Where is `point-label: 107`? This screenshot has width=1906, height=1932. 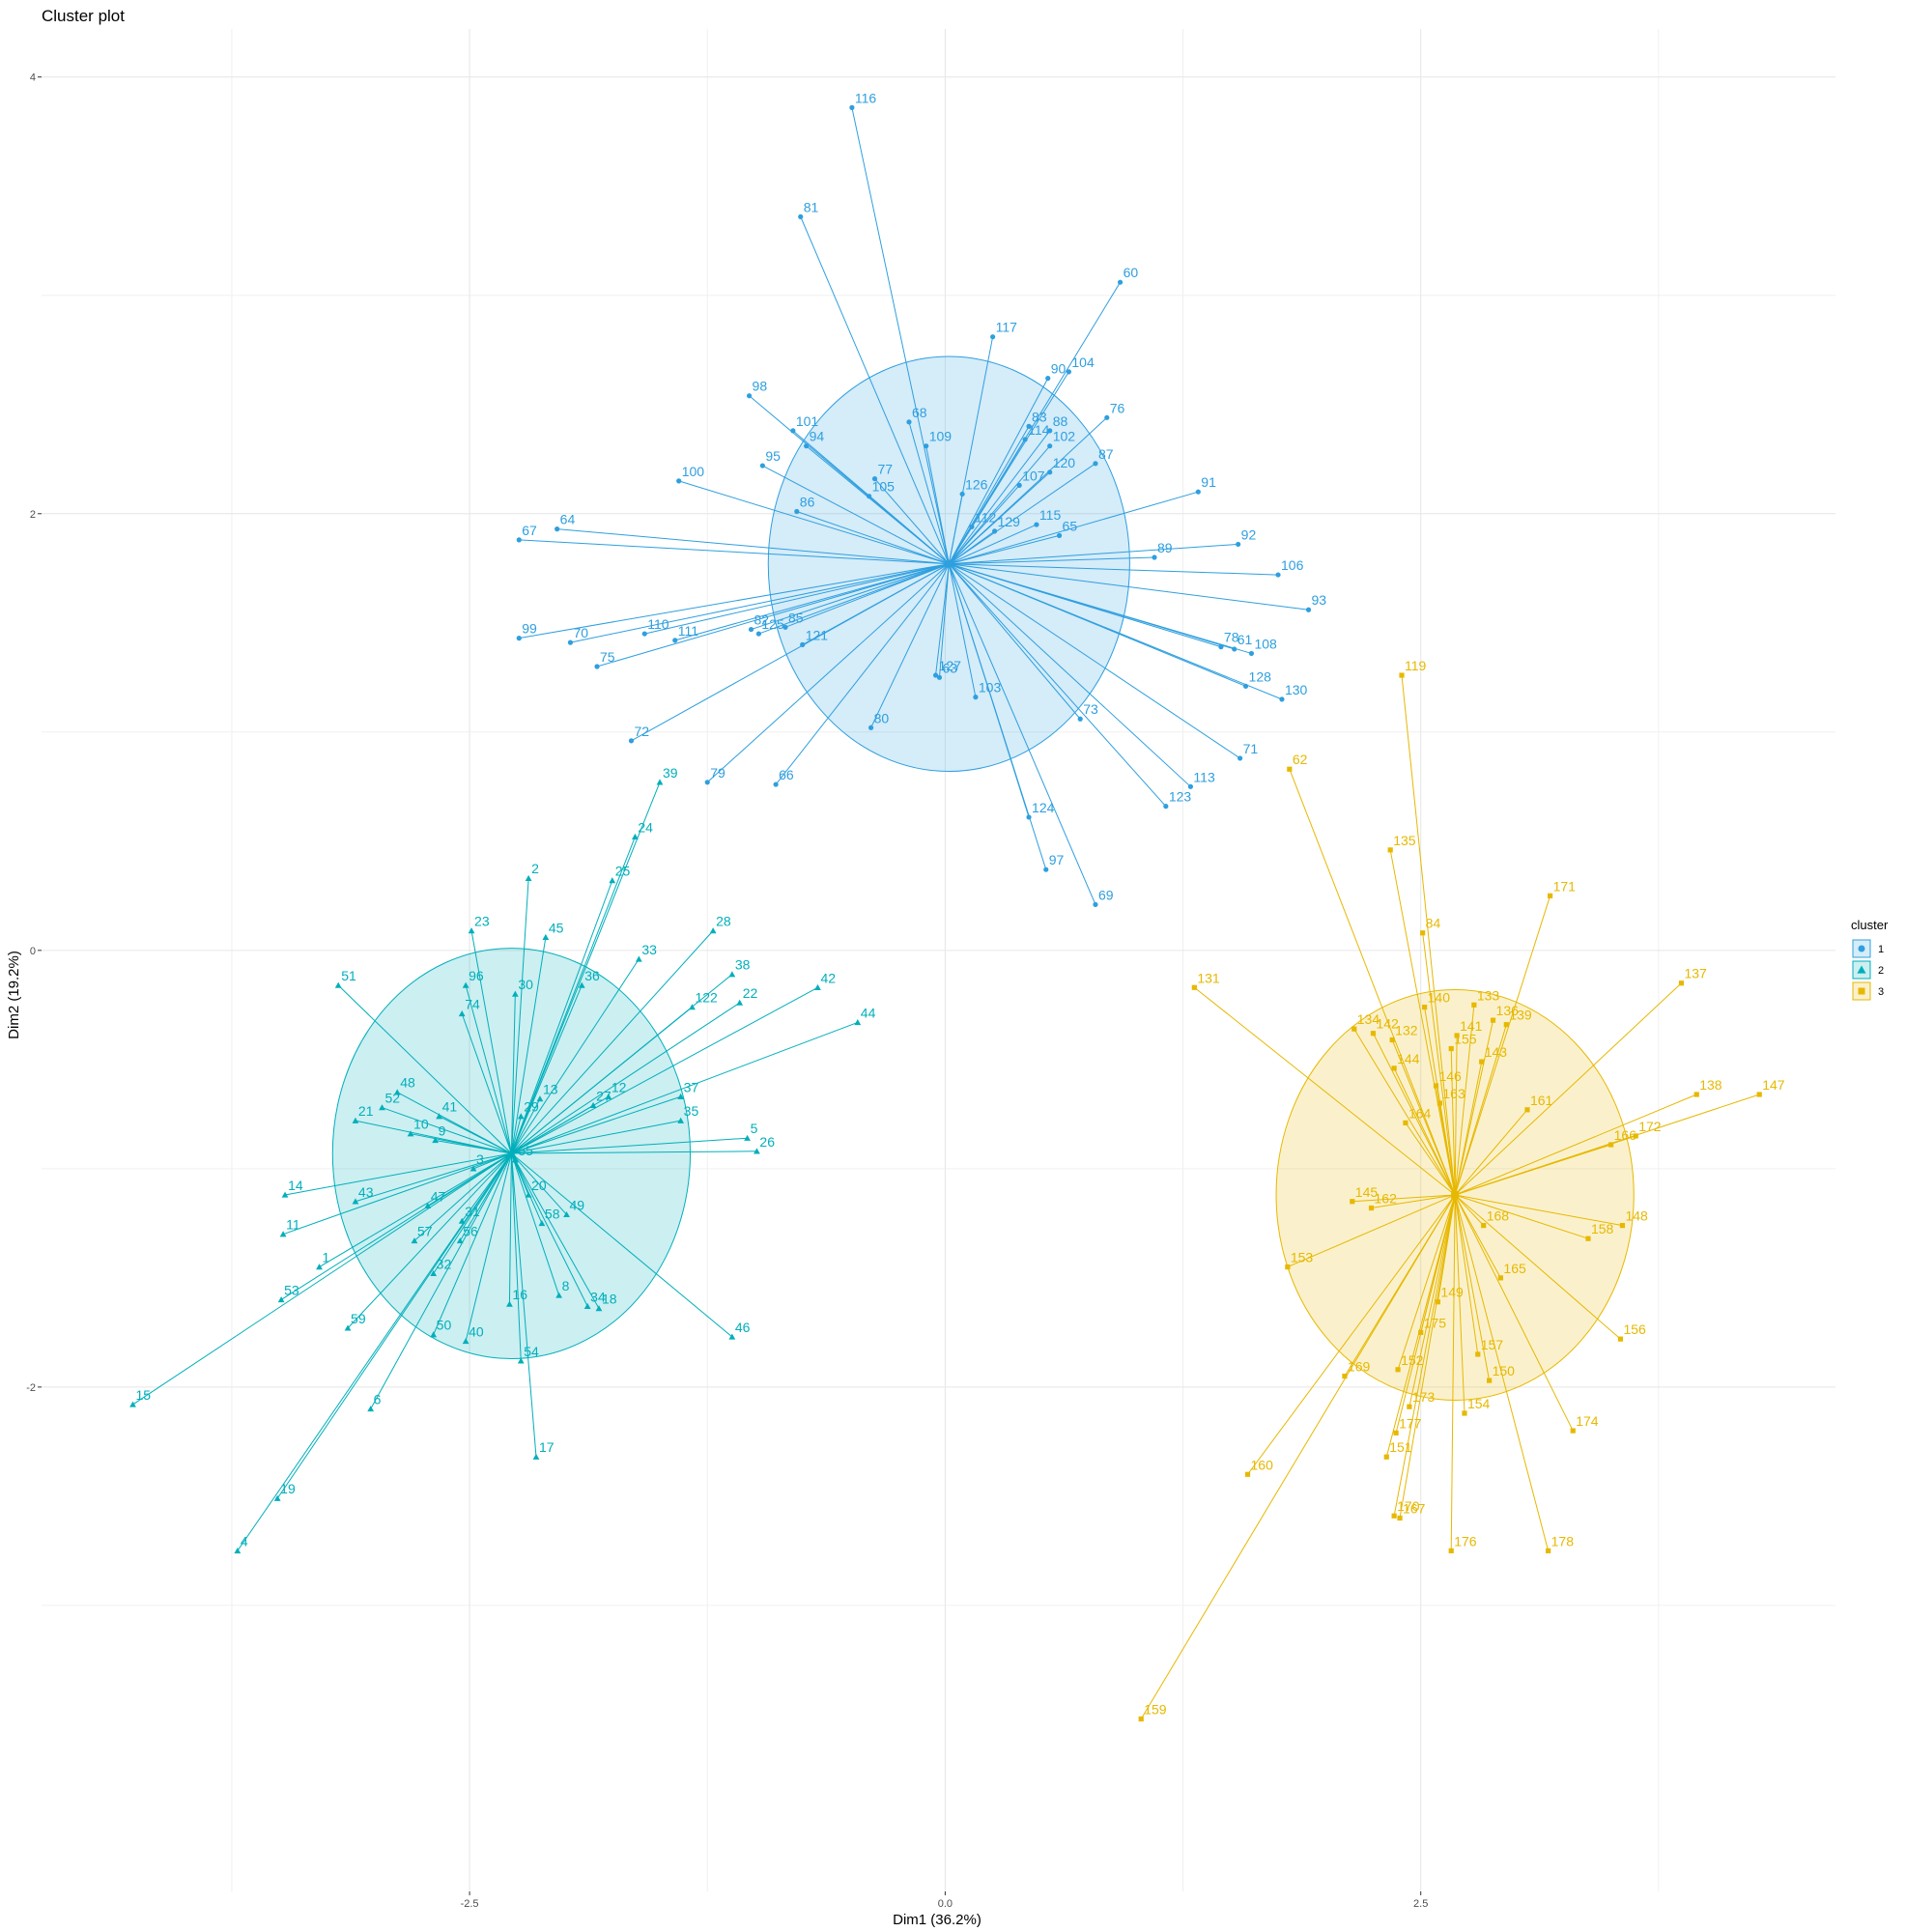 point-label: 107 is located at coordinates (1033, 475).